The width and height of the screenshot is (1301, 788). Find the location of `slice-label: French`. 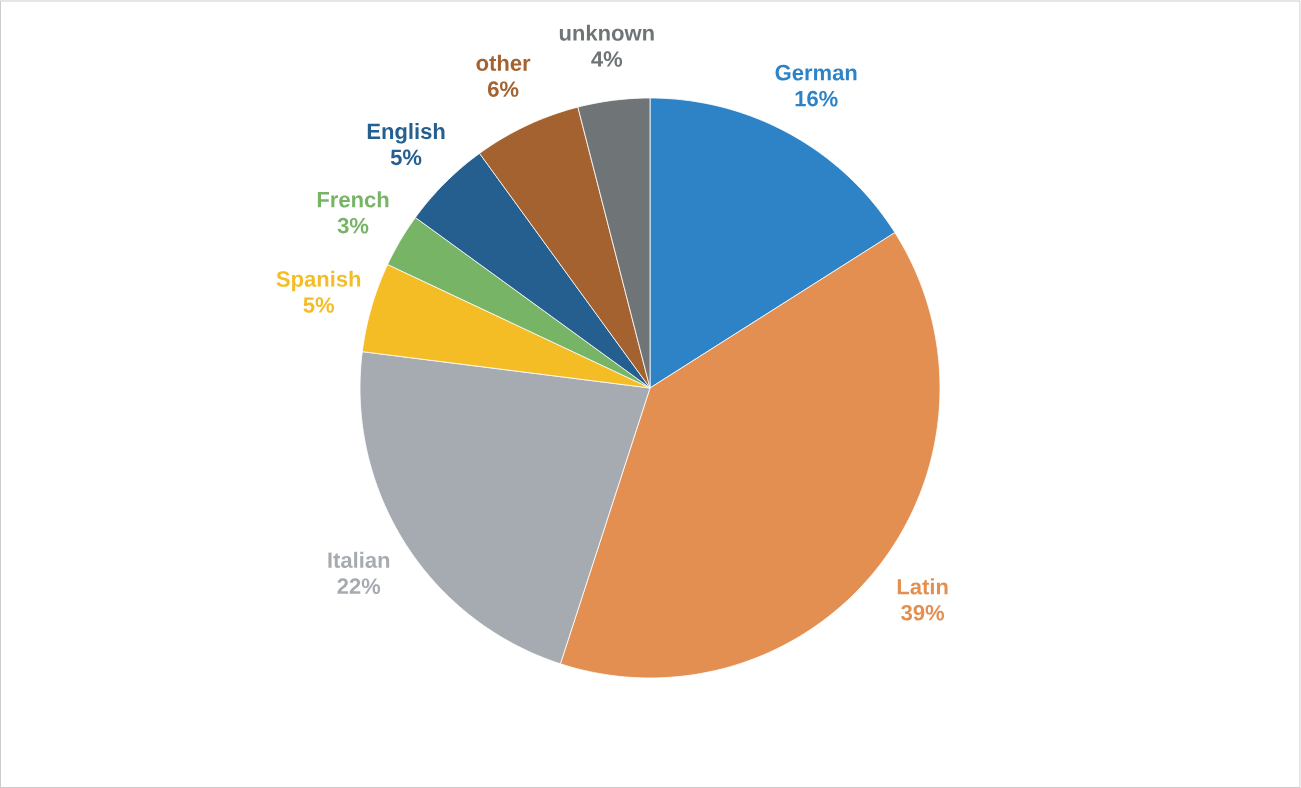

slice-label: French is located at coordinates (353, 199).